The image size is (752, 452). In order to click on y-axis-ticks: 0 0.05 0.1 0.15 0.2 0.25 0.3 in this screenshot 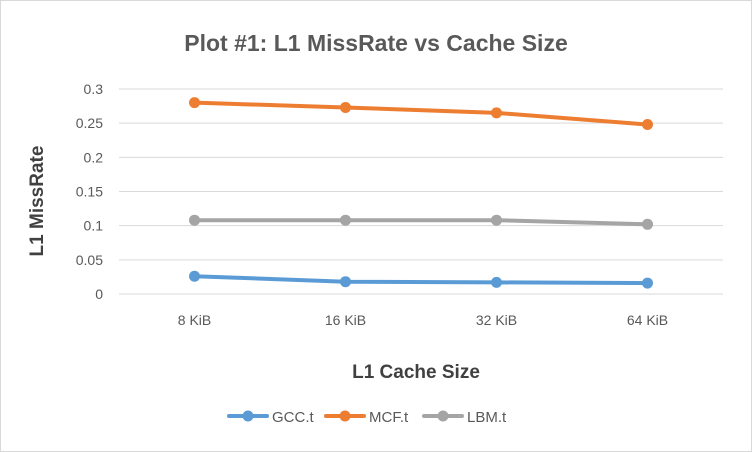, I will do `click(89, 191)`.